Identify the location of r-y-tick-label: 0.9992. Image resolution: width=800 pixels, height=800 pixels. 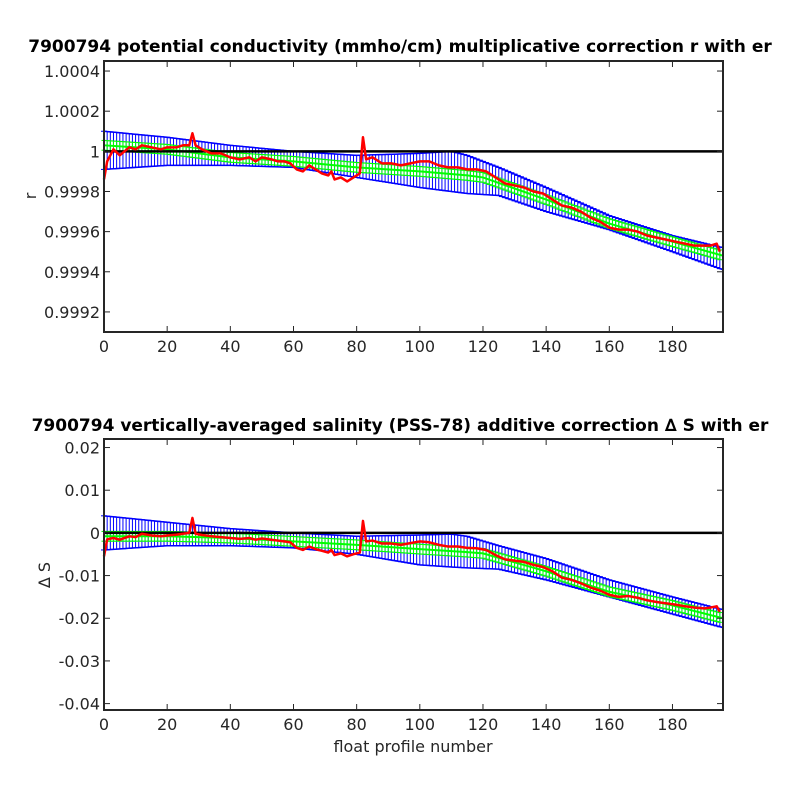
(72, 312).